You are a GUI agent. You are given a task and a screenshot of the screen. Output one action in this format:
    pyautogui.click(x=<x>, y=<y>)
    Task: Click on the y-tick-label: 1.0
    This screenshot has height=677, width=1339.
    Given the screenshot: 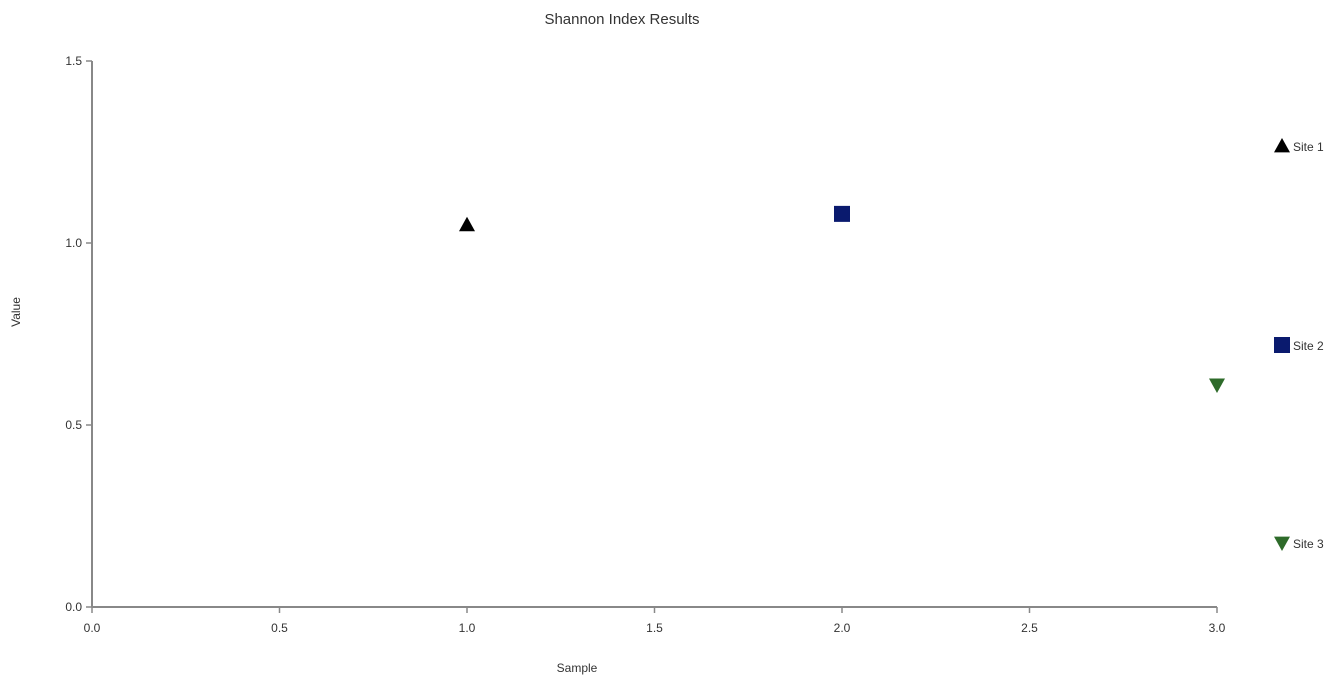 What is the action you would take?
    pyautogui.click(x=73, y=243)
    